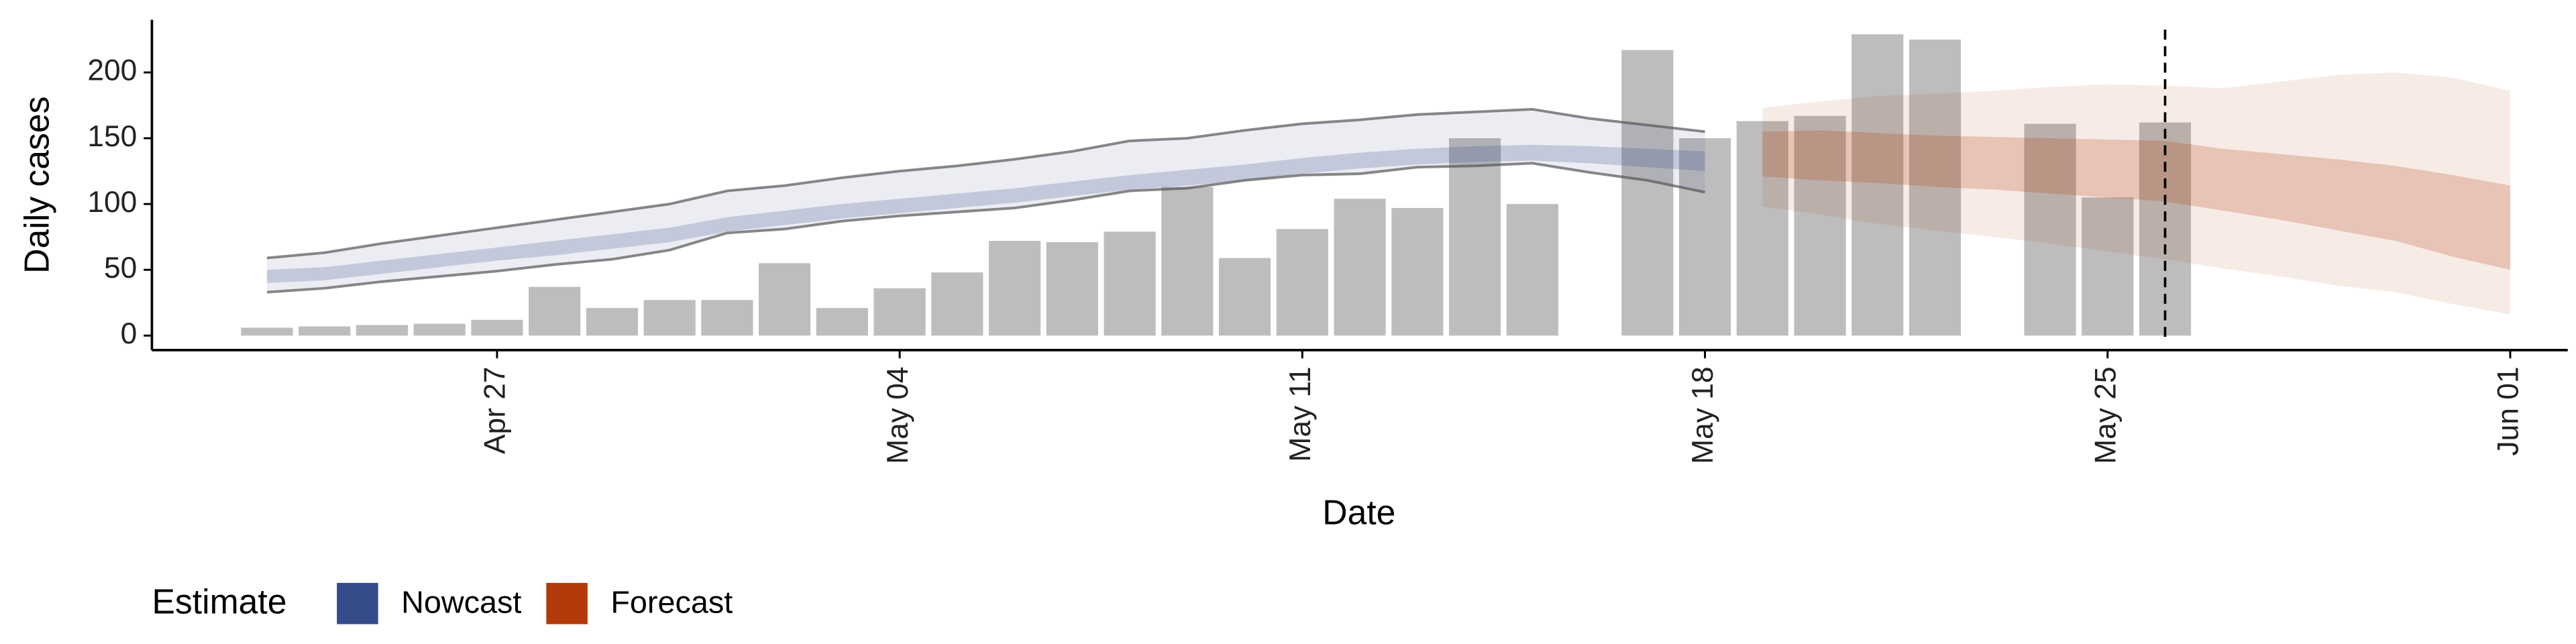 The width and height of the screenshot is (2576, 644). What do you see at coordinates (112, 202) in the screenshot?
I see `y-tick-label: 100` at bounding box center [112, 202].